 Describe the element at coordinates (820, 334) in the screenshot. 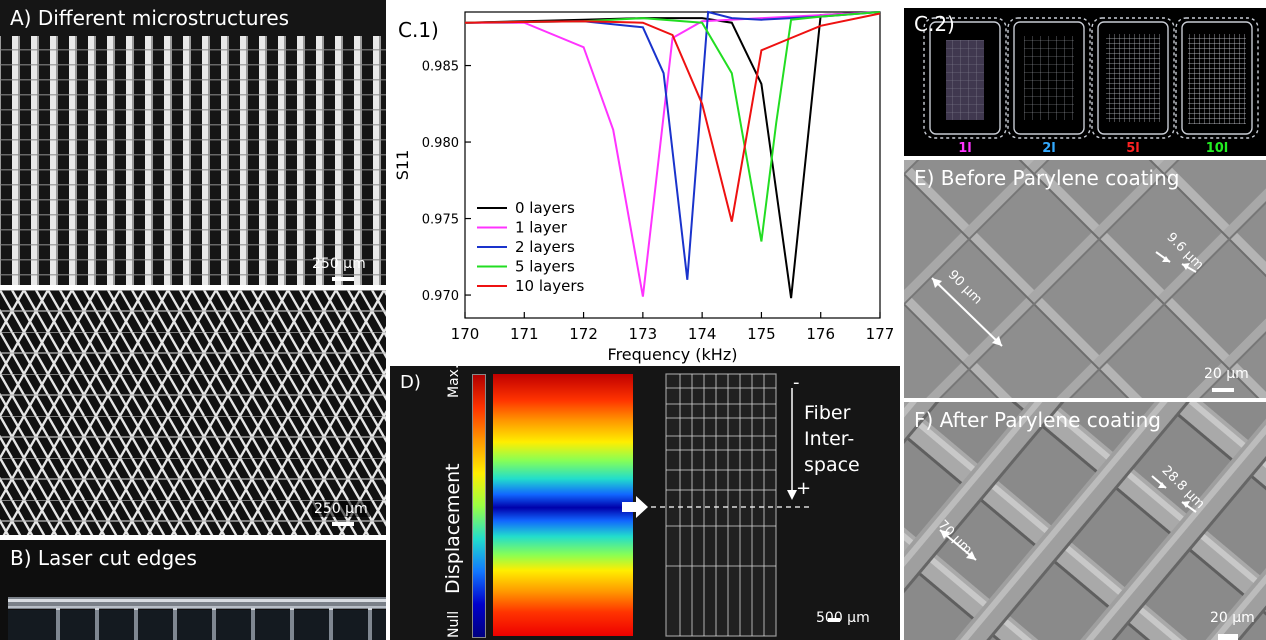

I see `x-tick-label: 176` at that location.